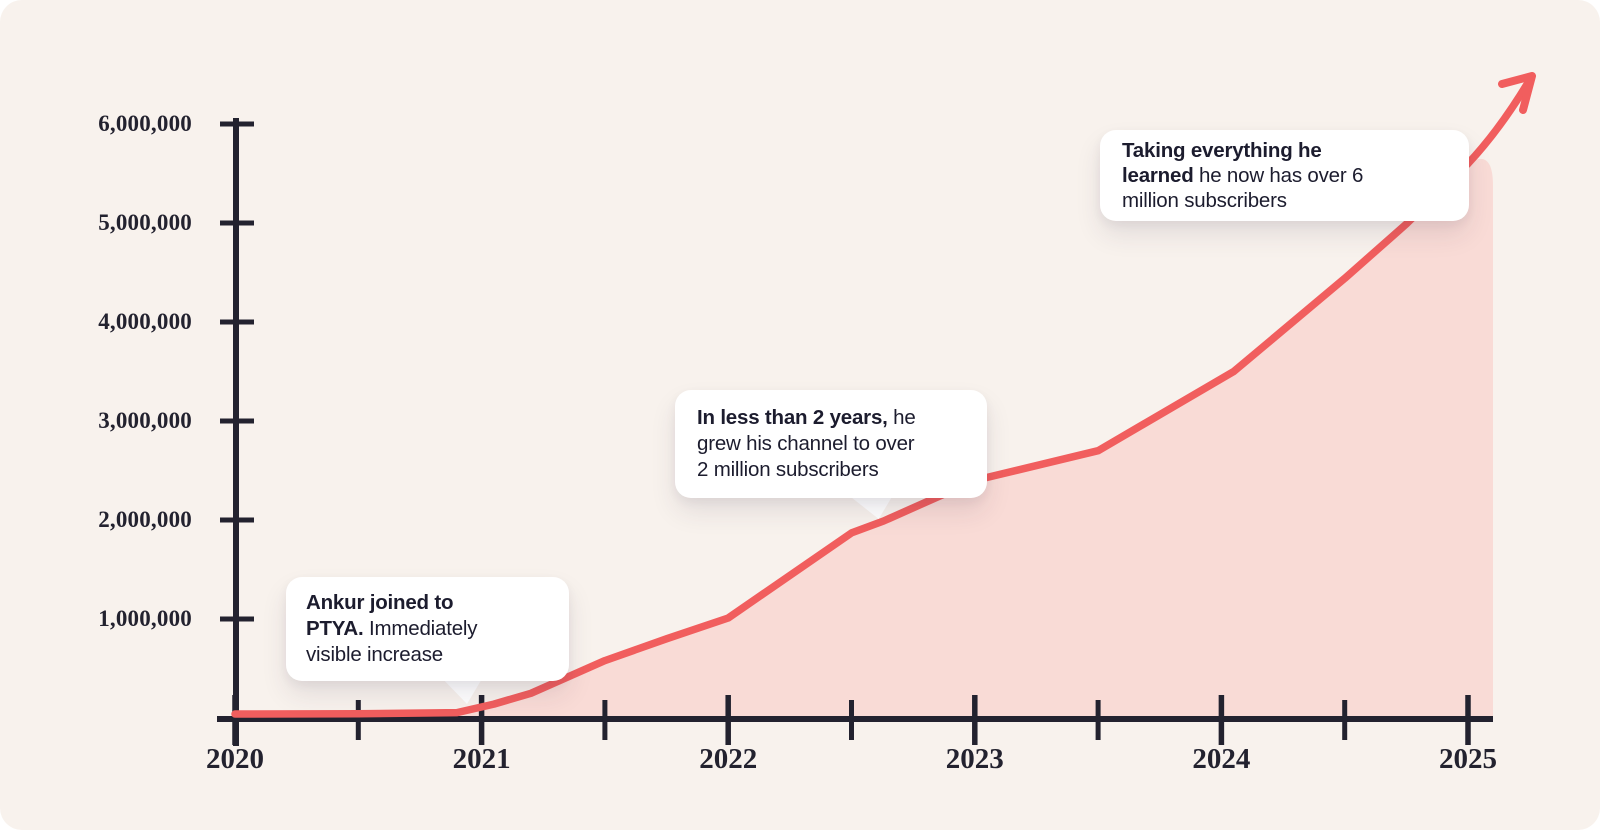 Image resolution: width=1600 pixels, height=830 pixels. Describe the element at coordinates (1500, 120) in the screenshot. I see `trend-arrow` at that location.